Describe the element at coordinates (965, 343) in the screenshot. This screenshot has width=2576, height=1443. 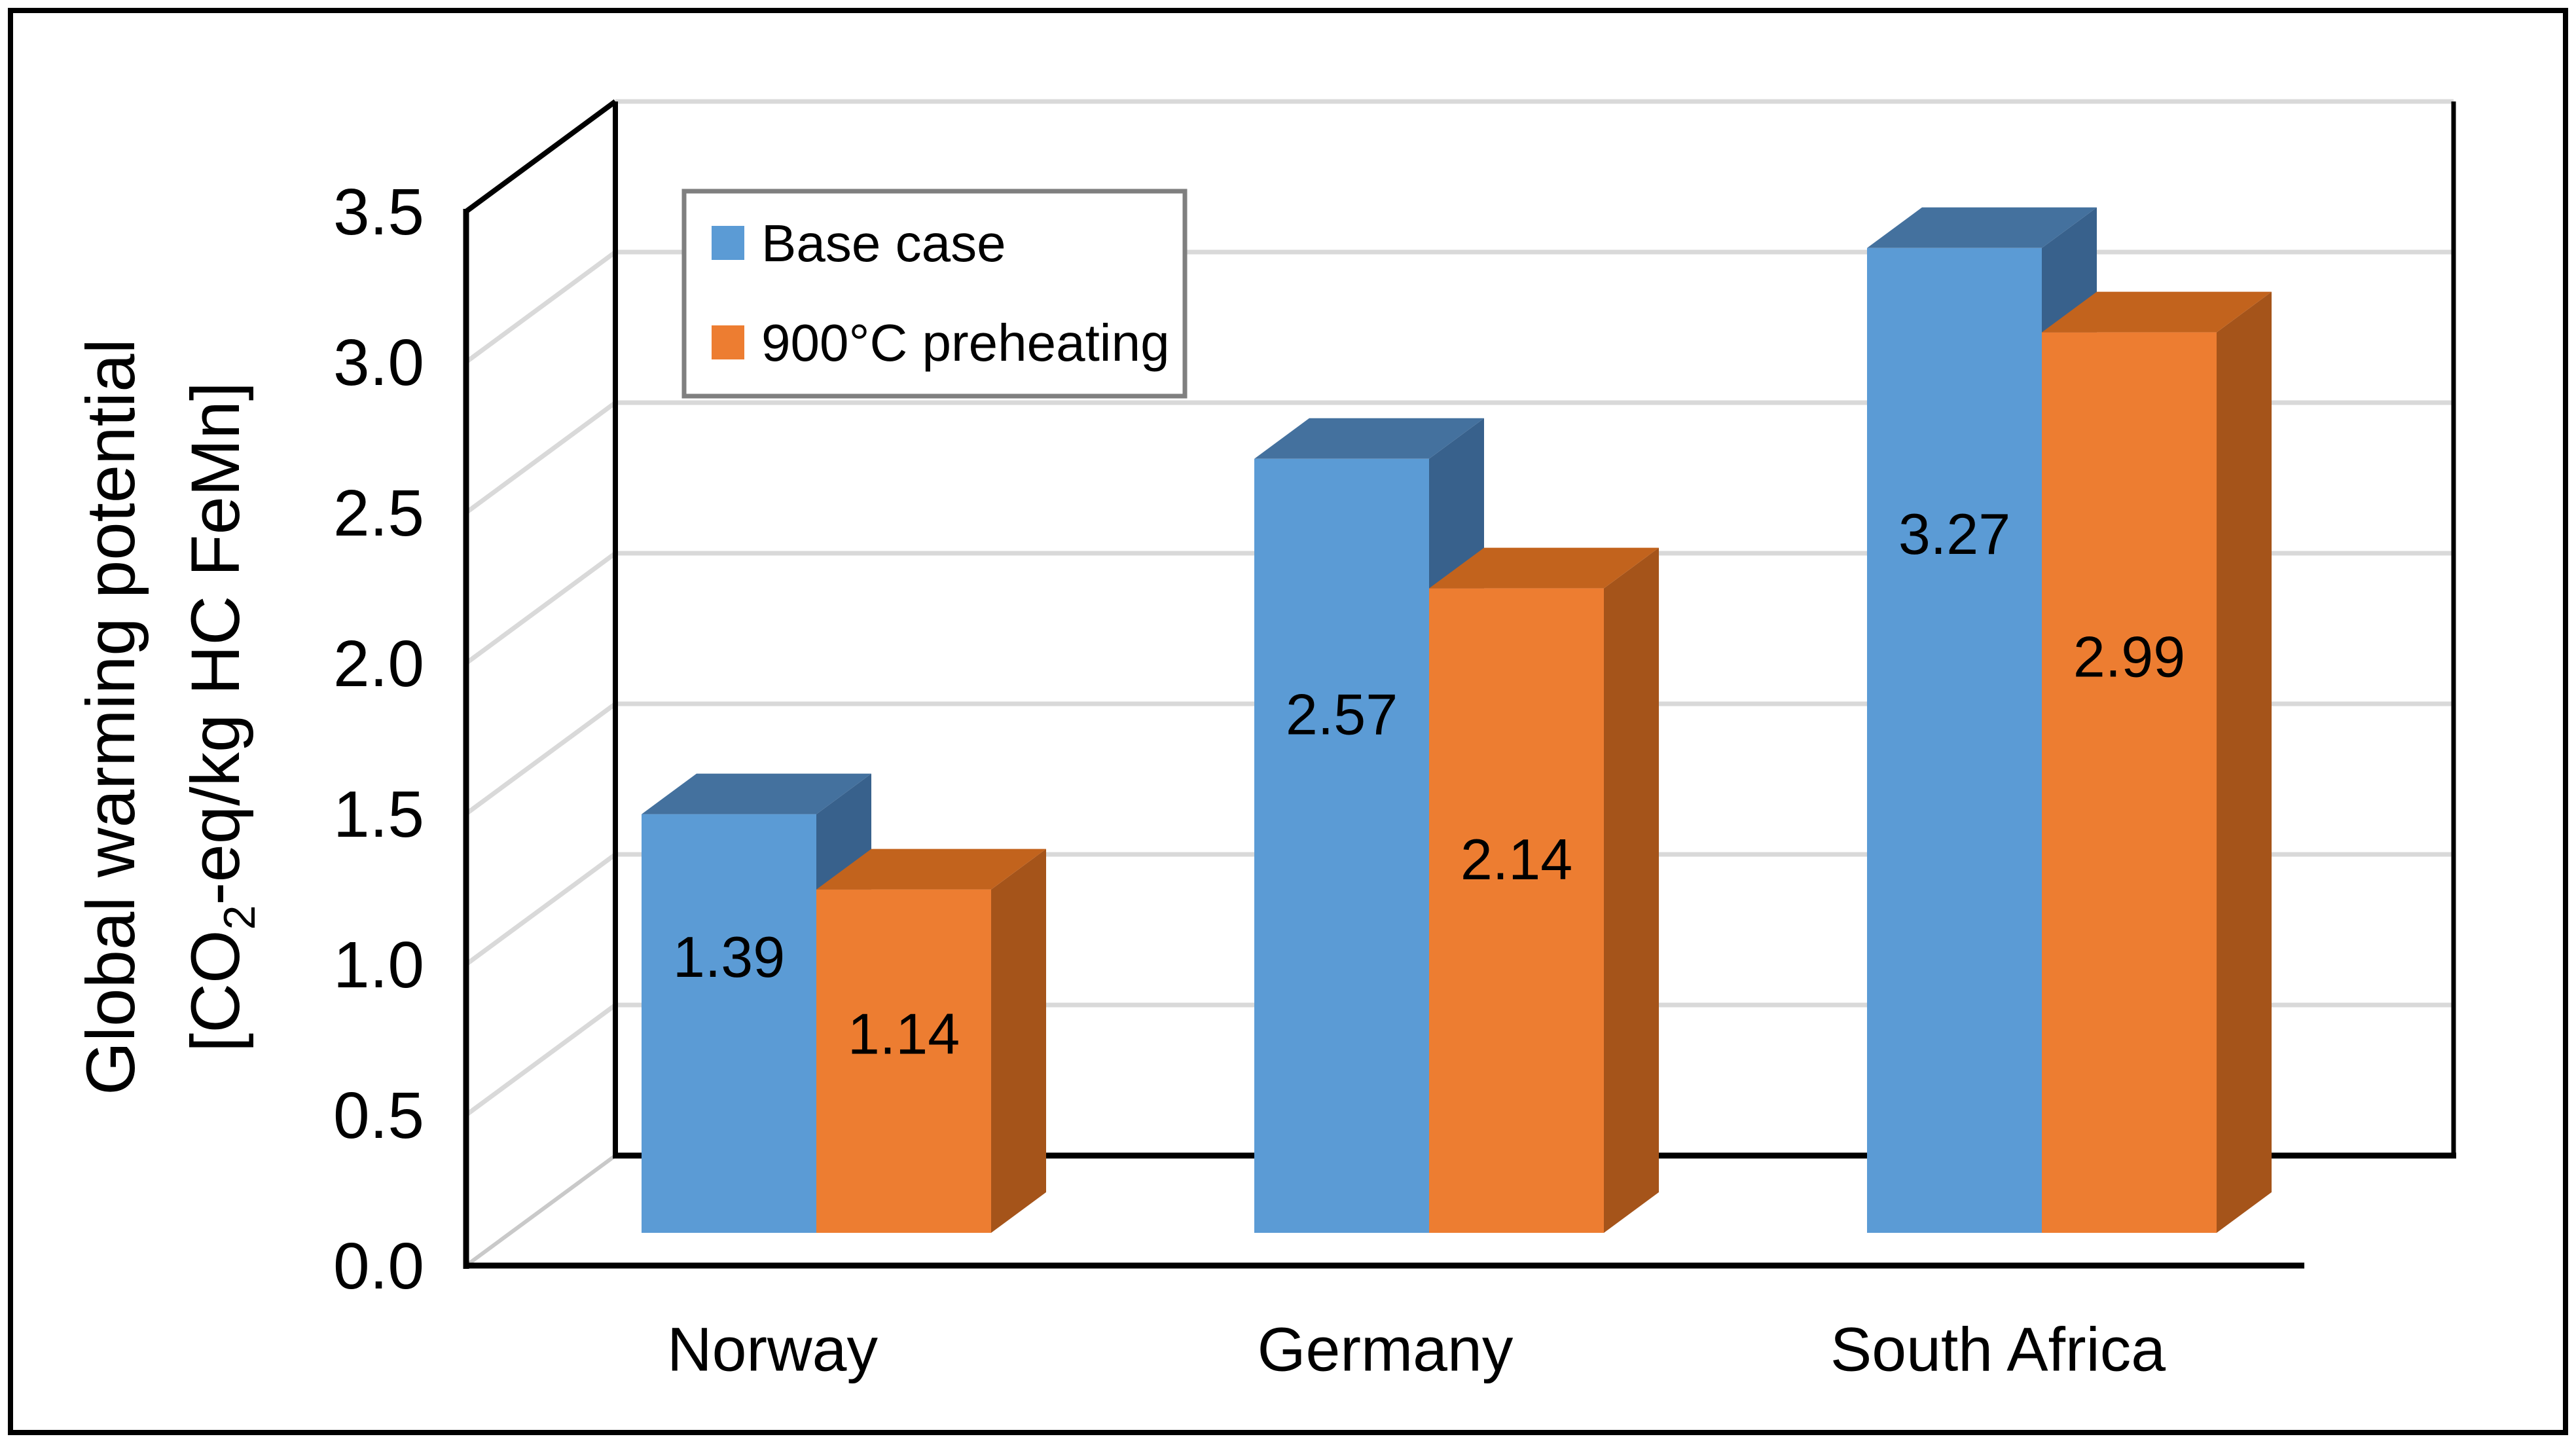
I see `legend-label-900-c-preheating: 900°C preheating` at that location.